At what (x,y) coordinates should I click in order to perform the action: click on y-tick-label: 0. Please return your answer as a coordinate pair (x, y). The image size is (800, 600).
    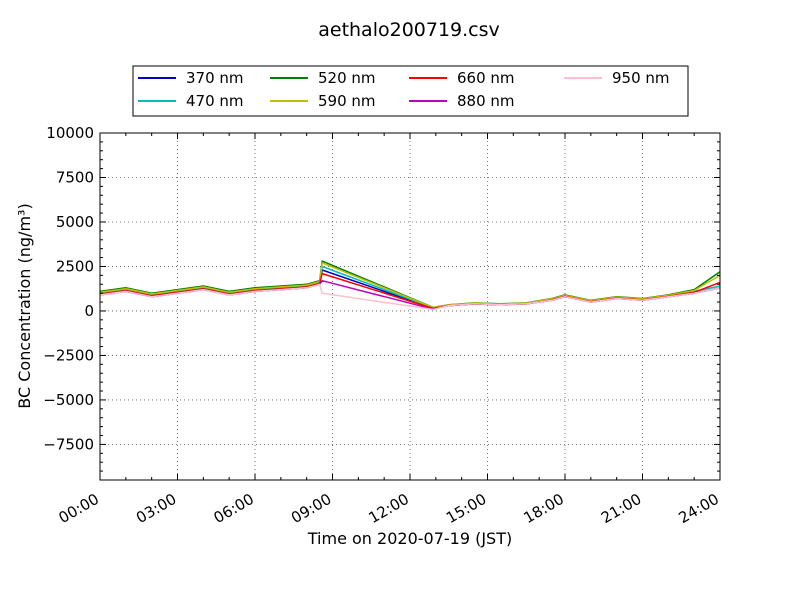
    Looking at the image, I should click on (89, 311).